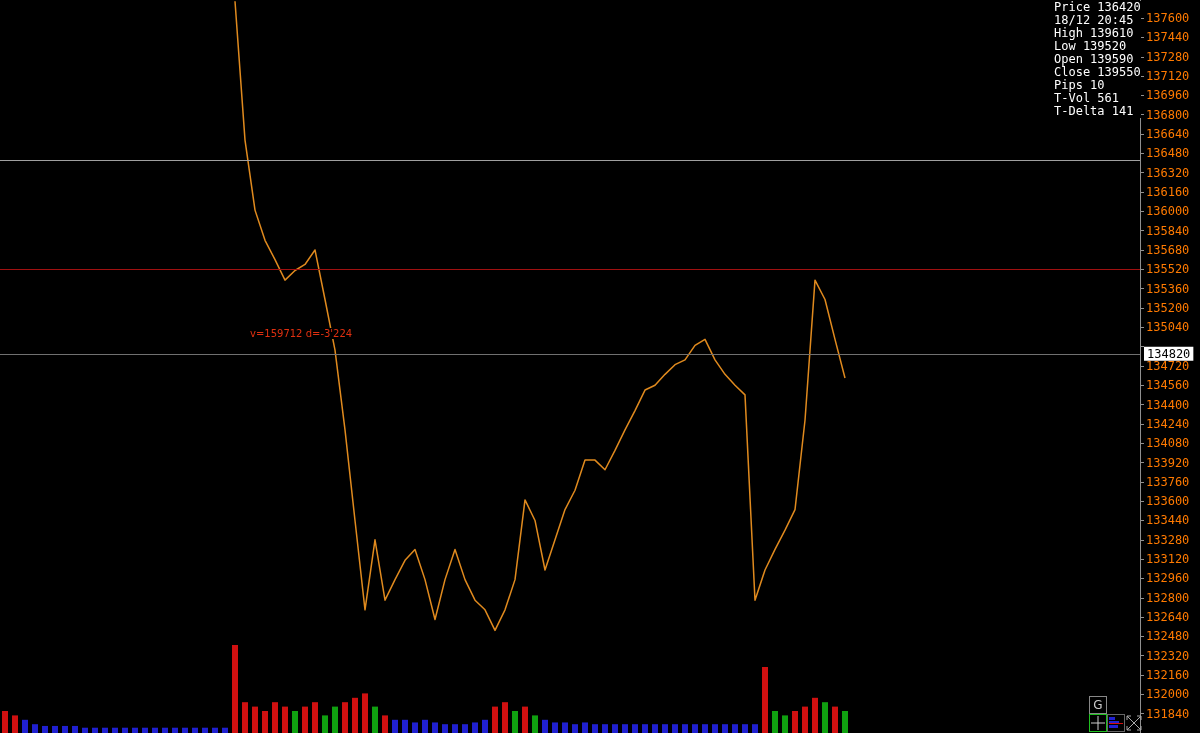  I want to click on y-tick-label: 133440, so click(1168, 520).